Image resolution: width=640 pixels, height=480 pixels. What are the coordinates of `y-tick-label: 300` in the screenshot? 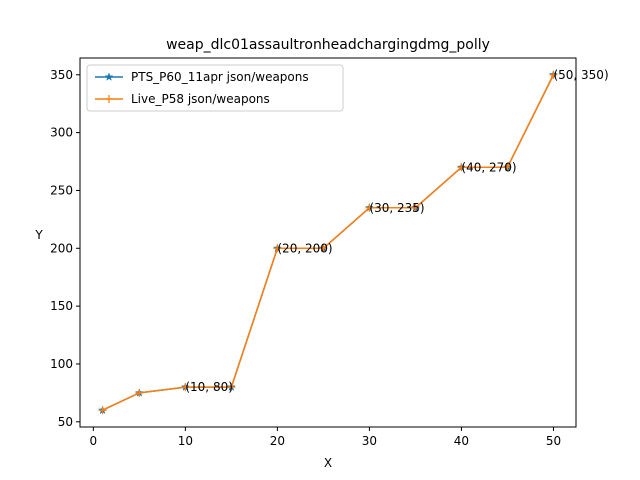 It's located at (61, 133).